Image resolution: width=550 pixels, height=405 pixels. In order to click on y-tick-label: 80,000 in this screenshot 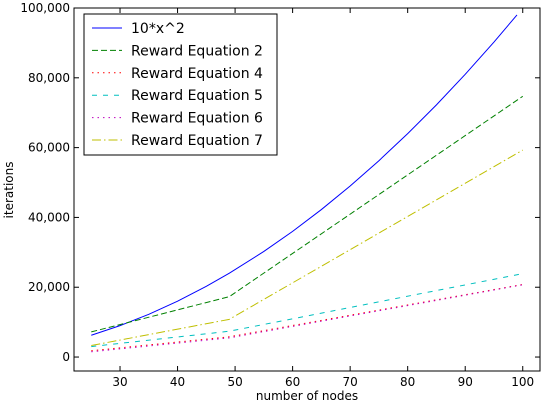, I will do `click(49, 78)`.